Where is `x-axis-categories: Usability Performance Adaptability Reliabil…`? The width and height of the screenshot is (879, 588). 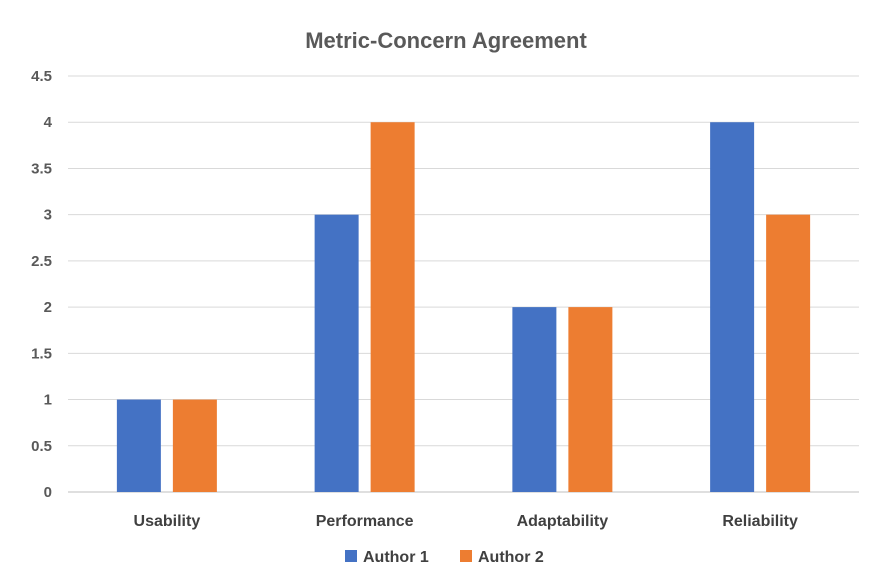 x-axis-categories: Usability Performance Adaptability Reliabil… is located at coordinates (466, 521).